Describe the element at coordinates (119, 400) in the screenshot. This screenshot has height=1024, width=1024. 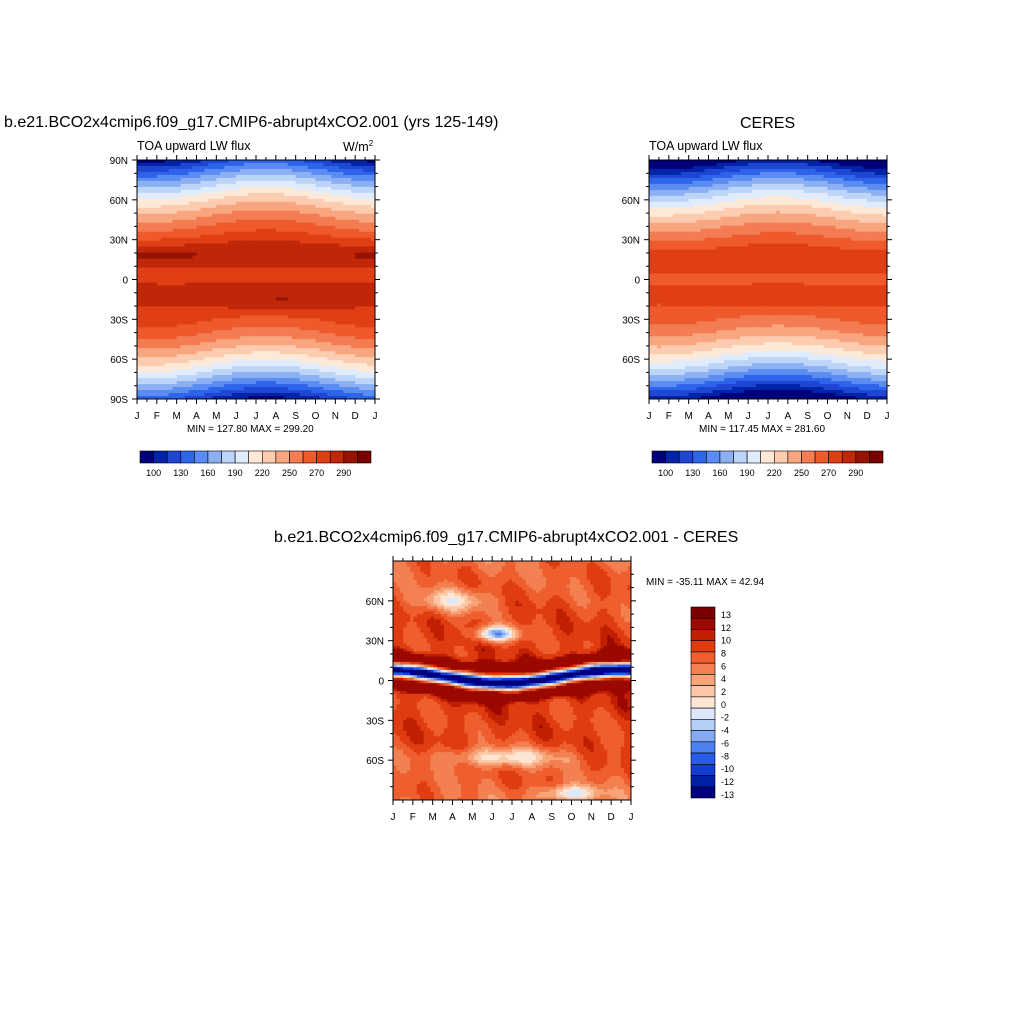
I see `panel1-ytick-label: 90S` at that location.